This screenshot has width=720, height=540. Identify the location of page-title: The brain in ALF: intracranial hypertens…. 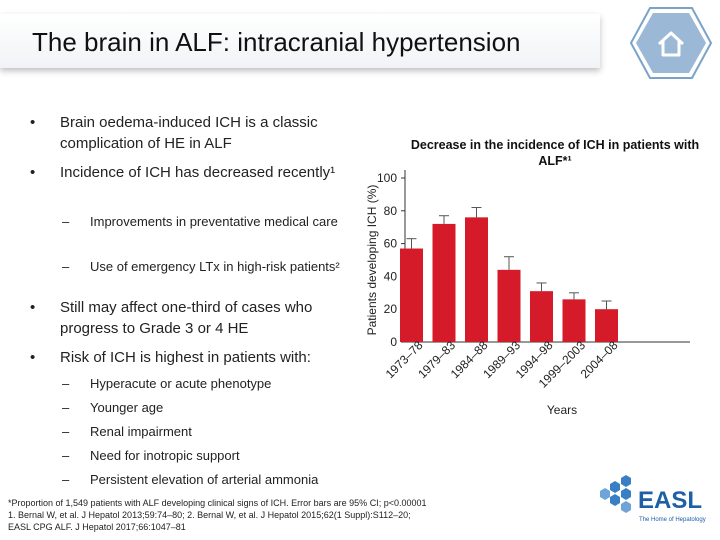
(276, 42).